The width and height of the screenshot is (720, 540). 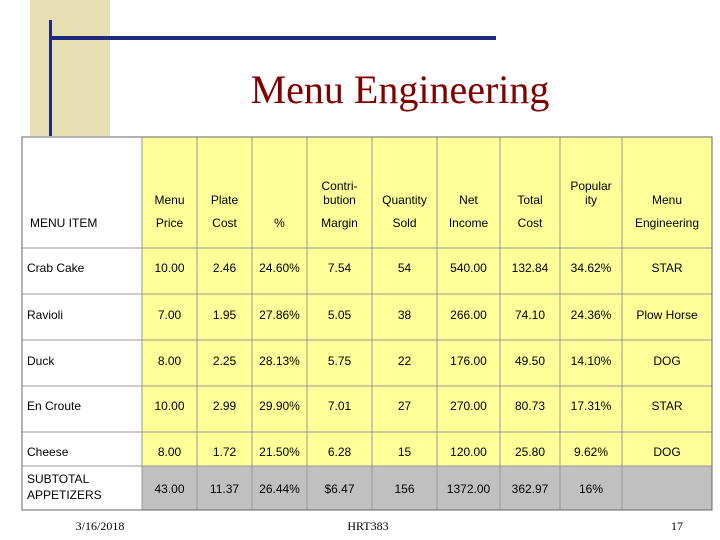 What do you see at coordinates (58, 479) in the screenshot?
I see `row-label: SUBTOTAL` at bounding box center [58, 479].